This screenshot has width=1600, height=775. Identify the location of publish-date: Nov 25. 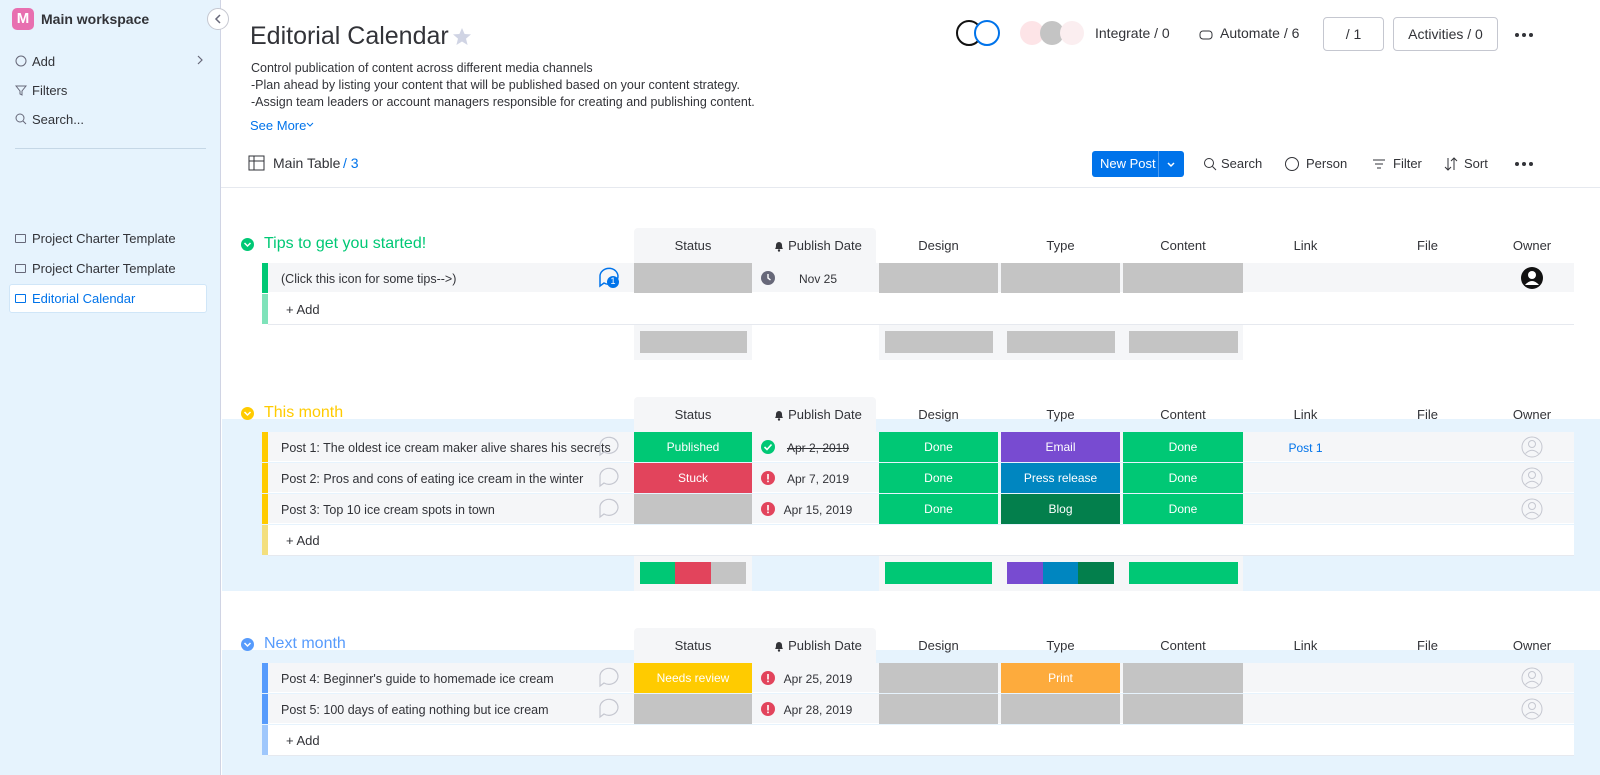
(818, 279).